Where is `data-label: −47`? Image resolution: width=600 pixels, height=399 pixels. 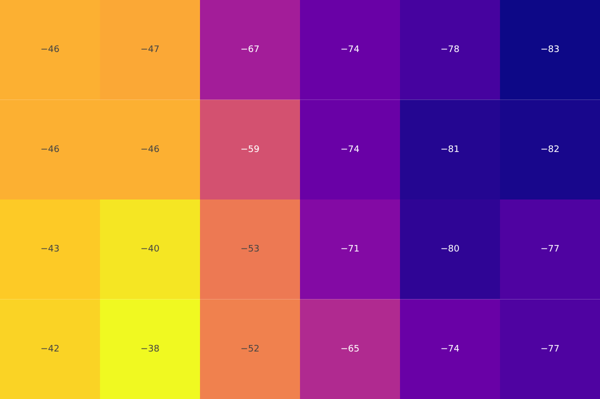 data-label: −47 is located at coordinates (150, 50).